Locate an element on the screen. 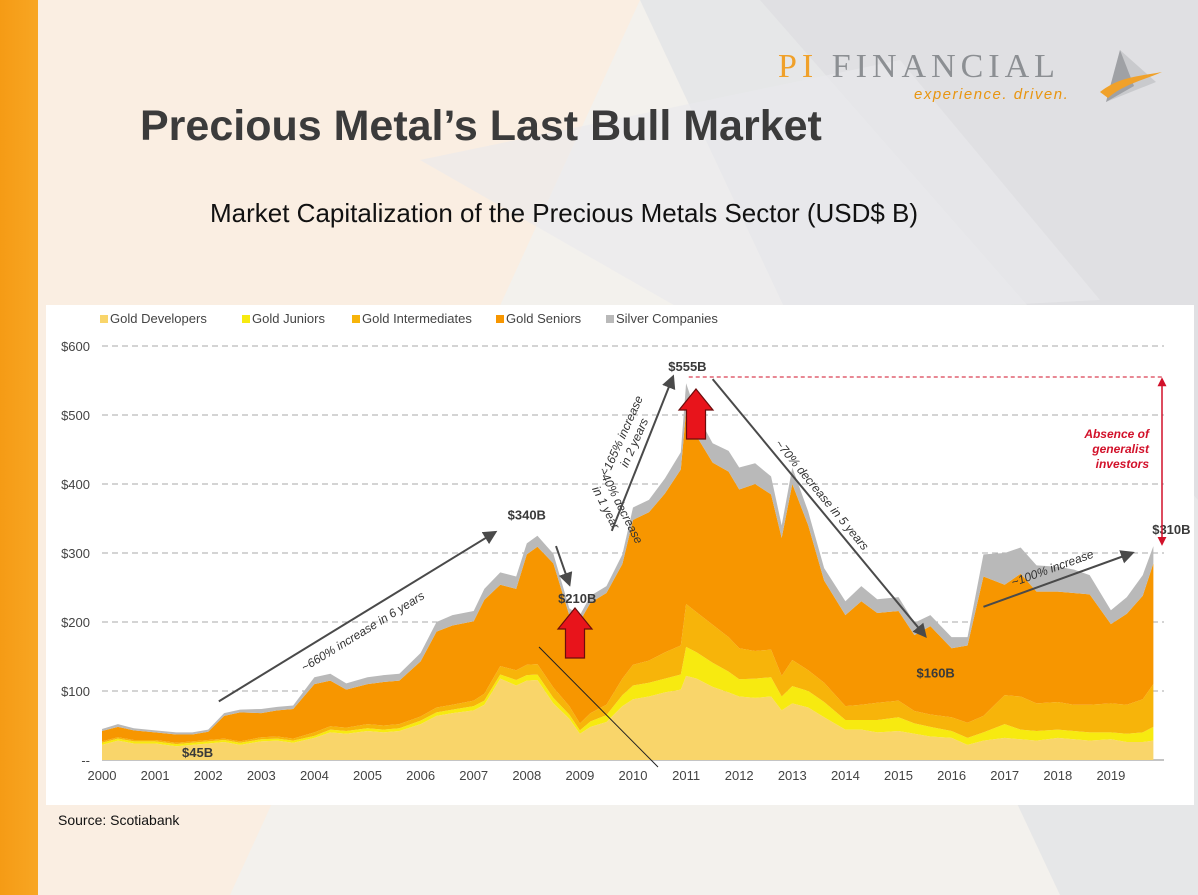 The width and height of the screenshot is (1198, 895). x-tick-label: 2008 is located at coordinates (526, 775).